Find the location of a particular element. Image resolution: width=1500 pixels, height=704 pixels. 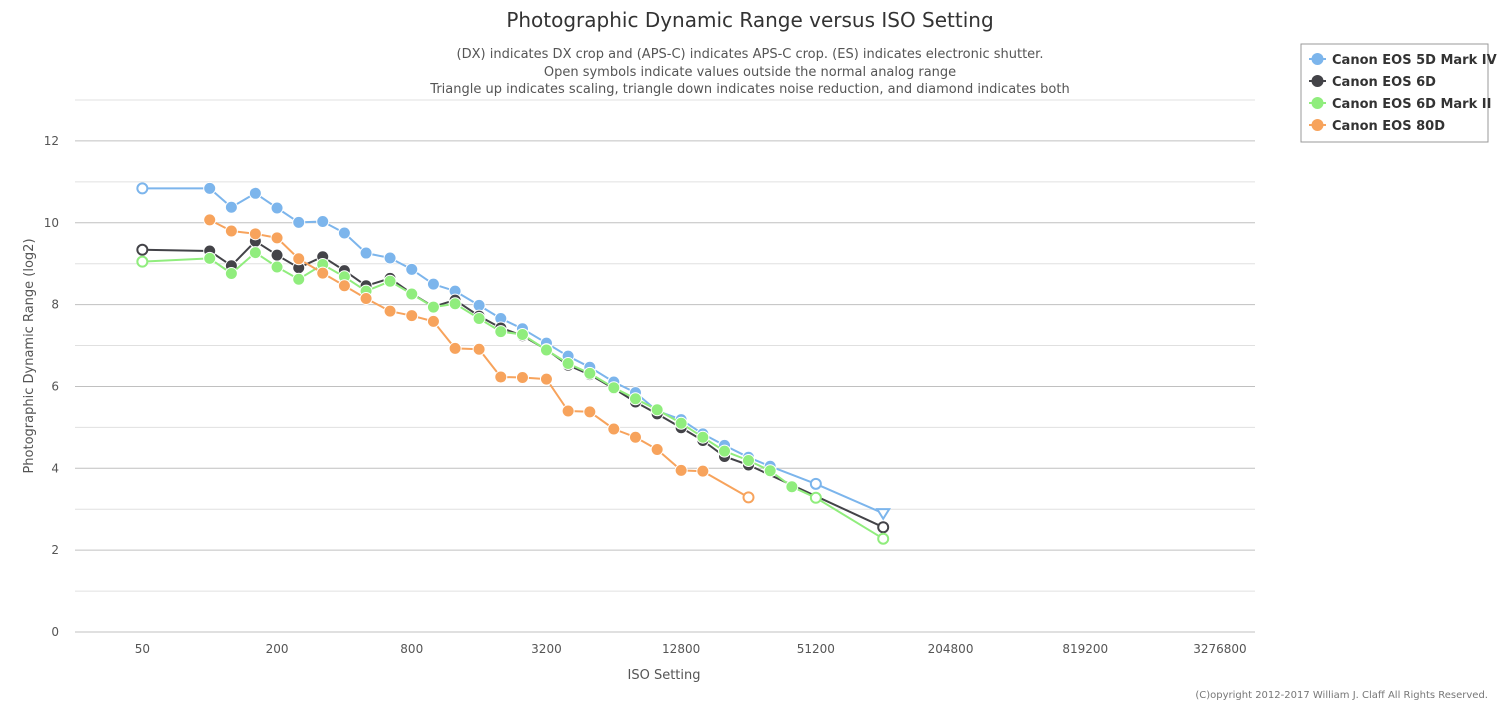

y-tick-label: 12 is located at coordinates (51, 141).